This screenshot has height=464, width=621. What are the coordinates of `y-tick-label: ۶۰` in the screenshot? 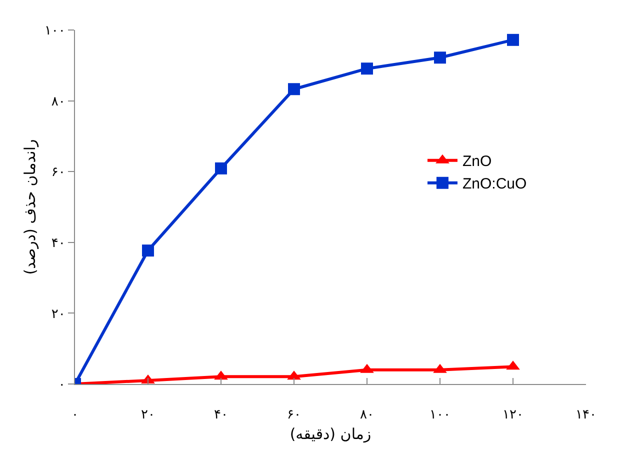 It's located at (58, 172).